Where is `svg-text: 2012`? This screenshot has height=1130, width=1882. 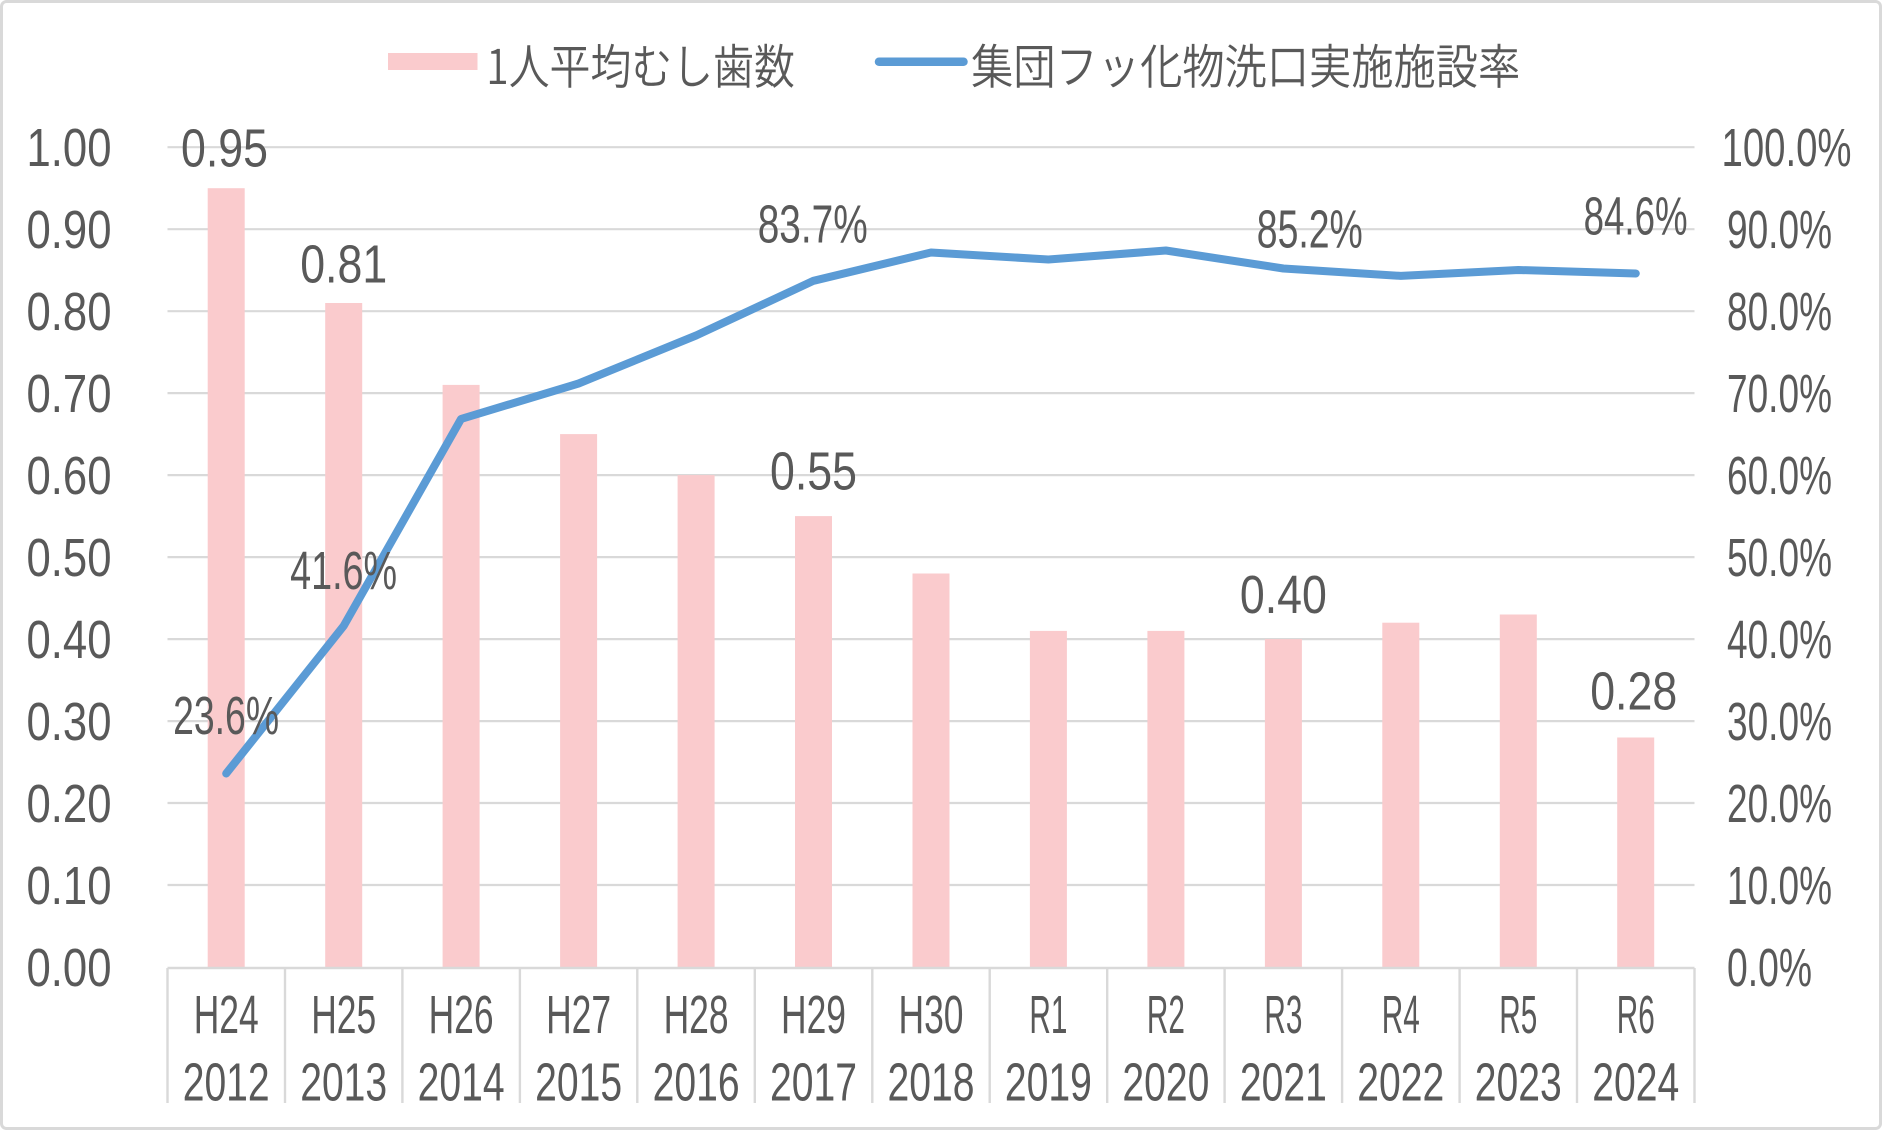 svg-text: 2012 is located at coordinates (226, 1083).